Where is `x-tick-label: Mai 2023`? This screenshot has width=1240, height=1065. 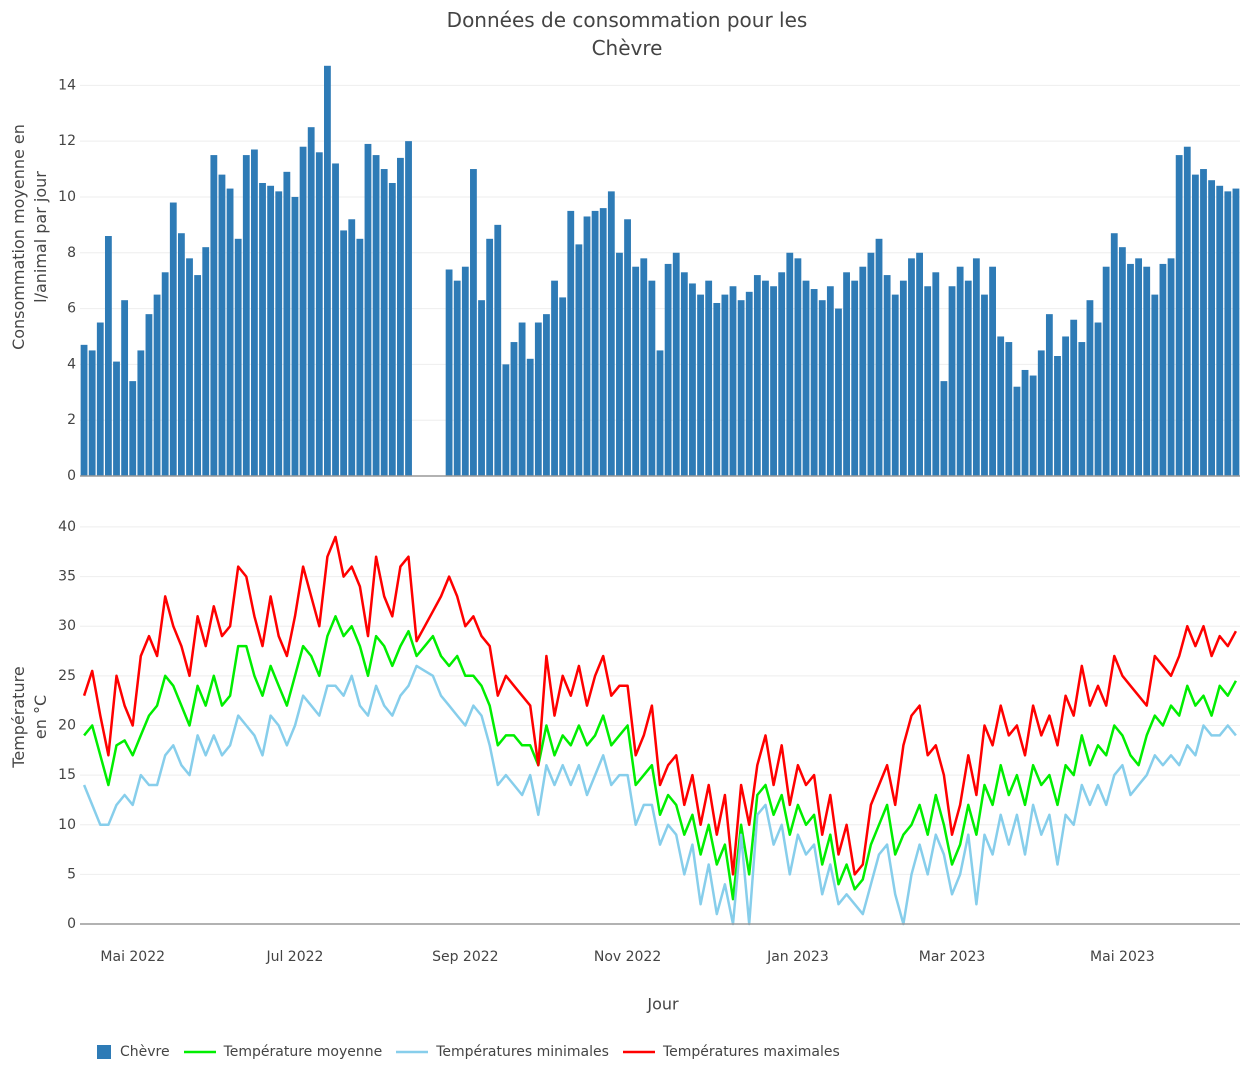
x-tick-label: Mai 2023 is located at coordinates (1122, 957).